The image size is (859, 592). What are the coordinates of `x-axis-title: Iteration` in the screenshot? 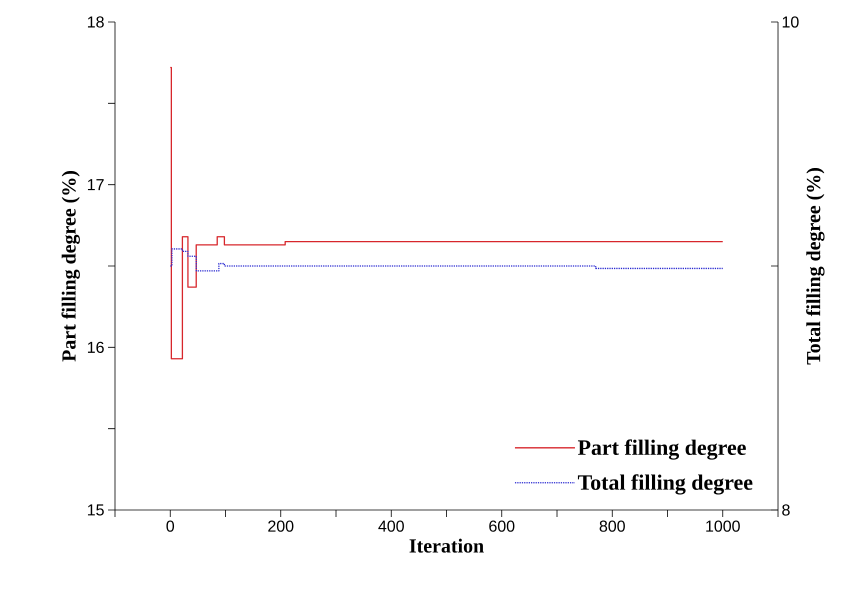 It's located at (447, 545).